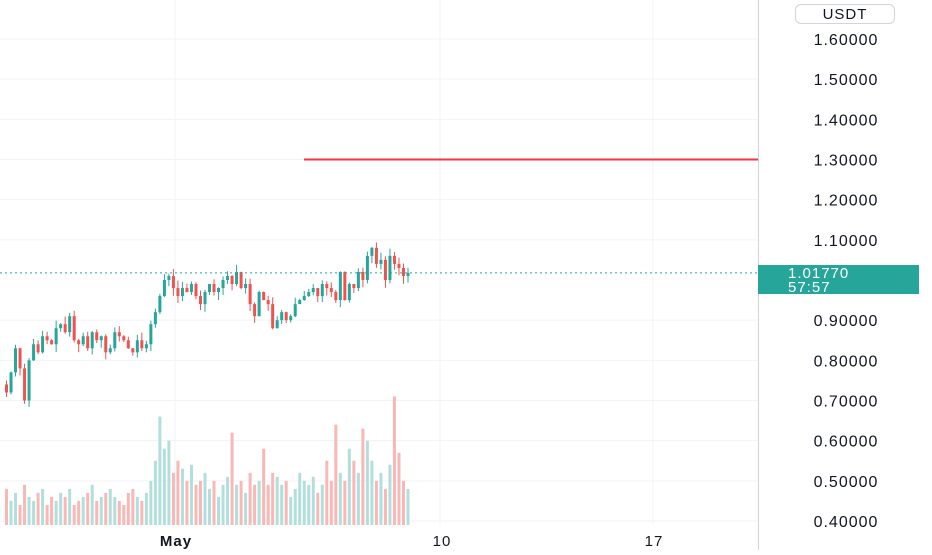  I want to click on countdown-label: 57:57, so click(809, 287).